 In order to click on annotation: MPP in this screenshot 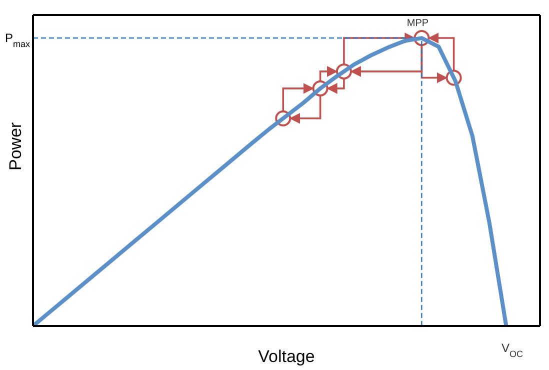, I will do `click(417, 24)`.